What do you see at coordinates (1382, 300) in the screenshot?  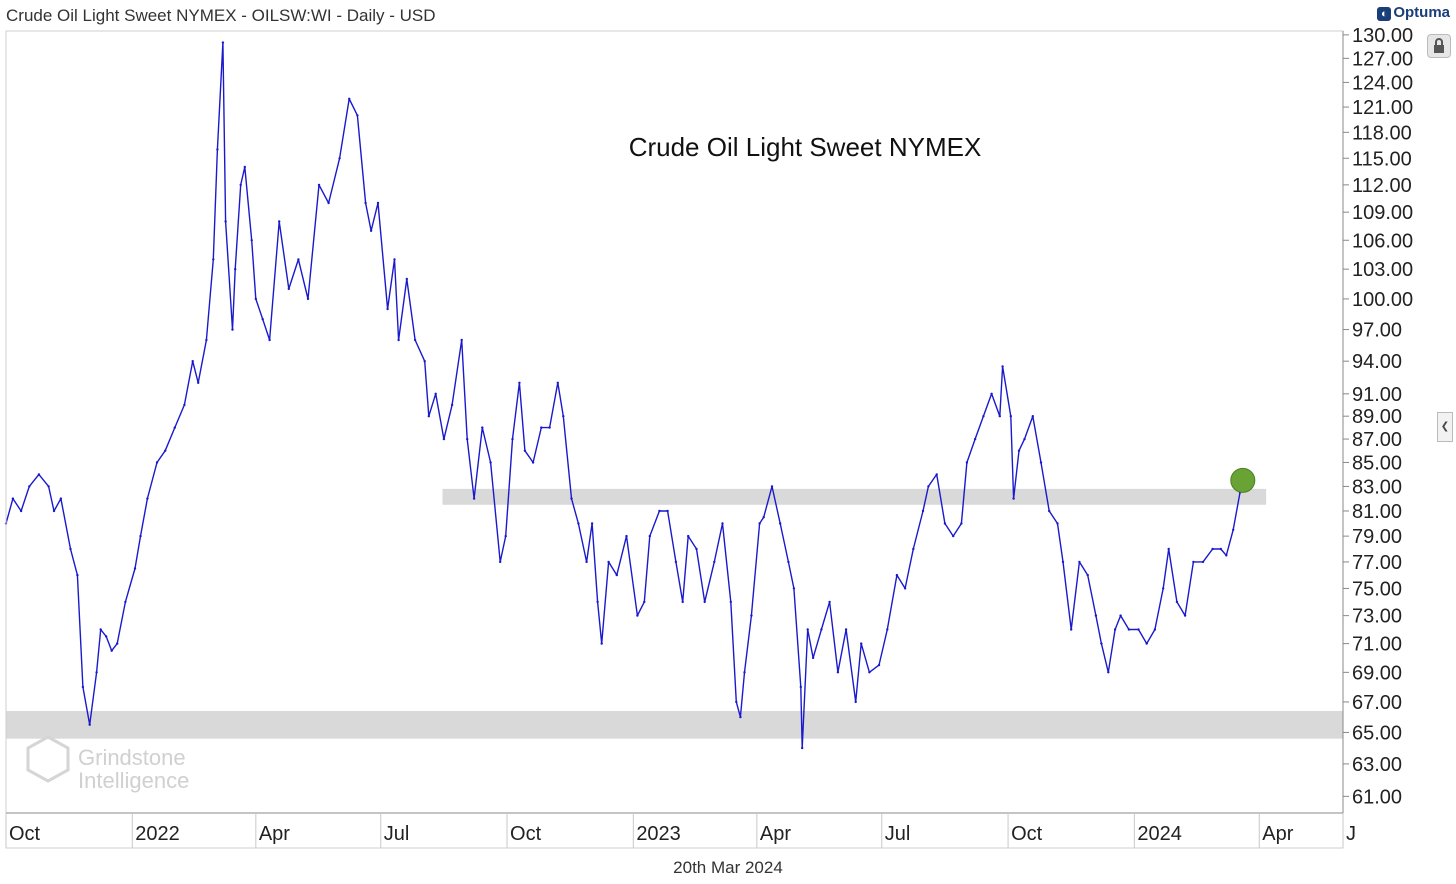 I see `y-tick-label: 100.00` at bounding box center [1382, 300].